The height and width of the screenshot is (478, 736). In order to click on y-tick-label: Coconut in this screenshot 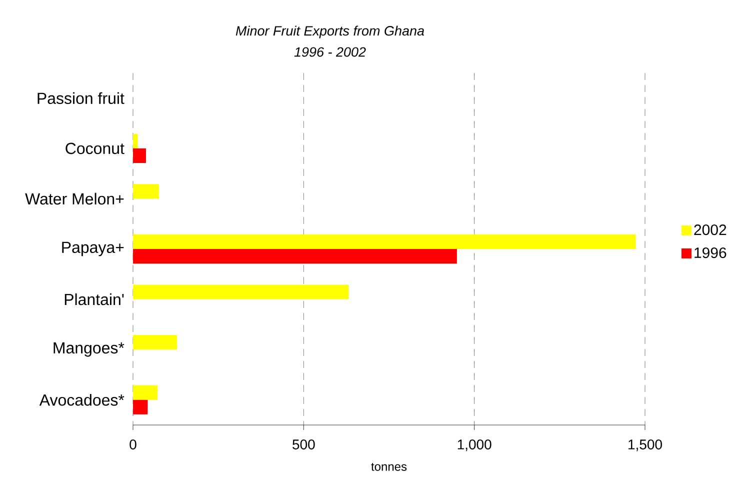, I will do `click(95, 148)`.